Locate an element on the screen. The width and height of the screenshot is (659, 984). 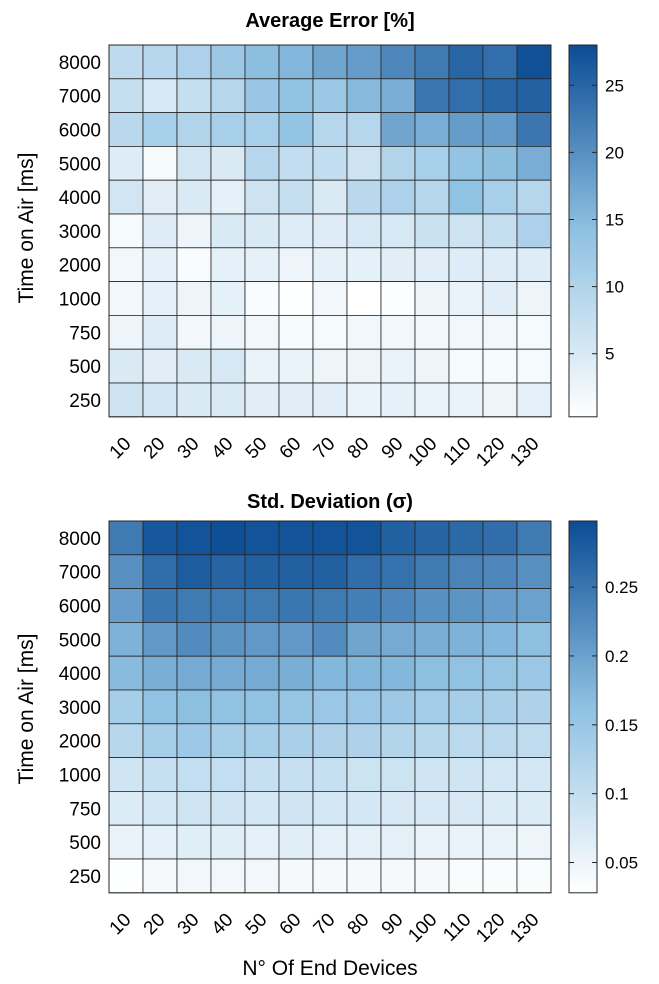
y-tick-label: 500 is located at coordinates (85, 843).